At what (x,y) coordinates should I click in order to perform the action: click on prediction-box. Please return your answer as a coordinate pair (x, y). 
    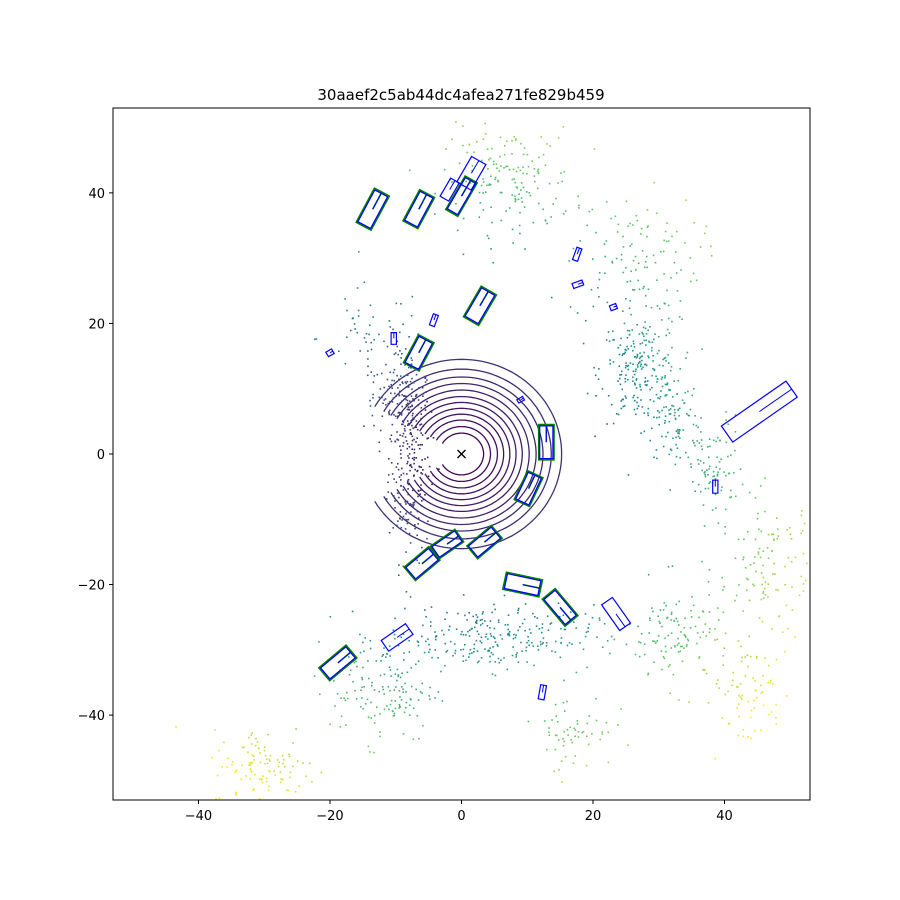
    Looking at the image, I should click on (418, 209).